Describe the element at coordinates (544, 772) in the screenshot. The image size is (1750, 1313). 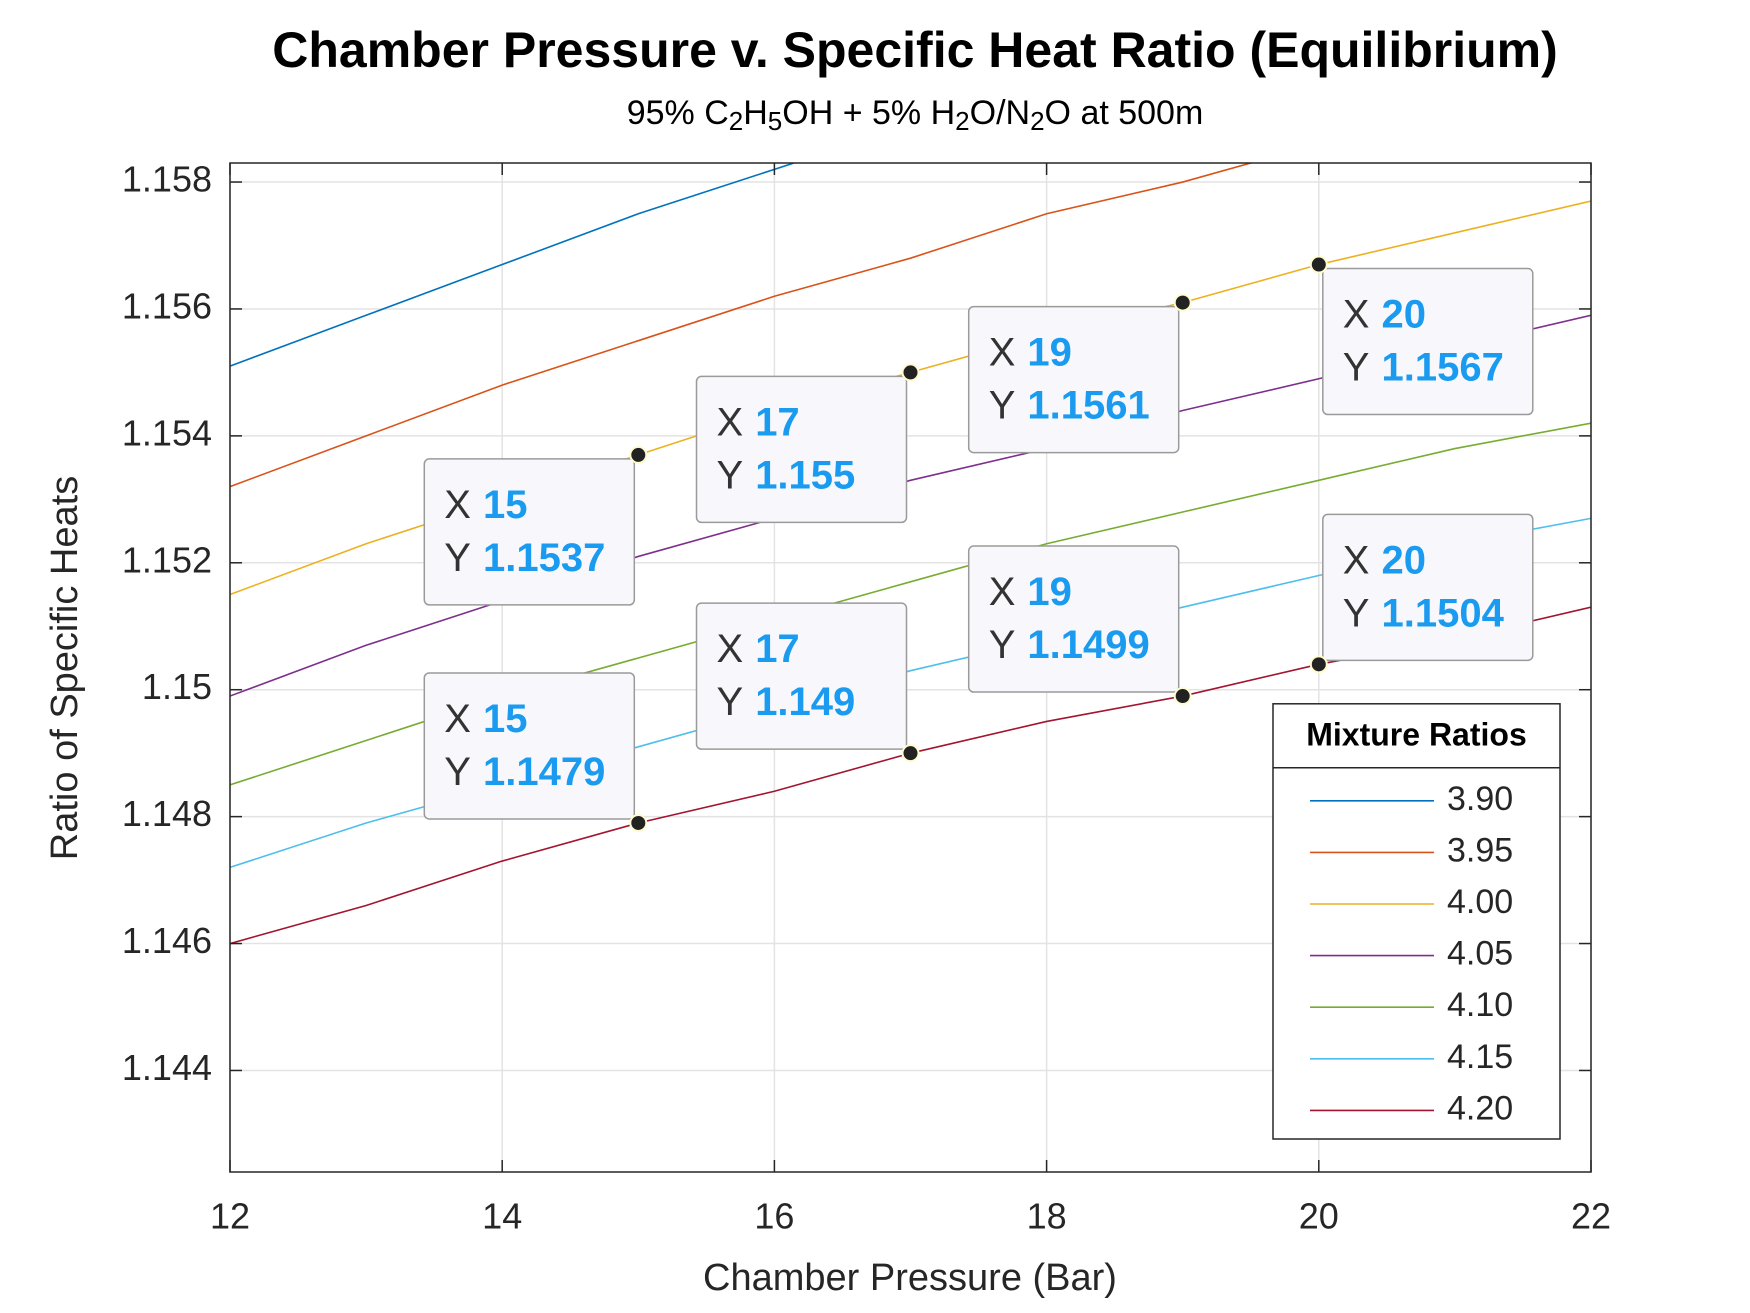
I see `data-tip-value: 1.1479` at that location.